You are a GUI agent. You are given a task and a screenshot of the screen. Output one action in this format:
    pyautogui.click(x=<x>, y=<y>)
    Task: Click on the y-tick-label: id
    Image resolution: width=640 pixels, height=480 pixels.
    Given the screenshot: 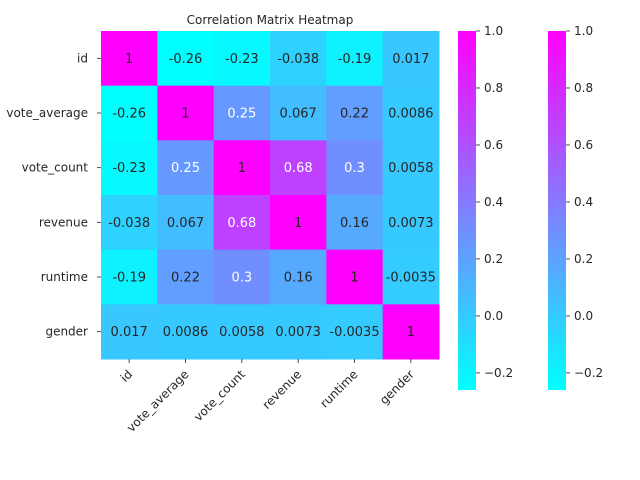 What is the action you would take?
    pyautogui.click(x=82, y=58)
    